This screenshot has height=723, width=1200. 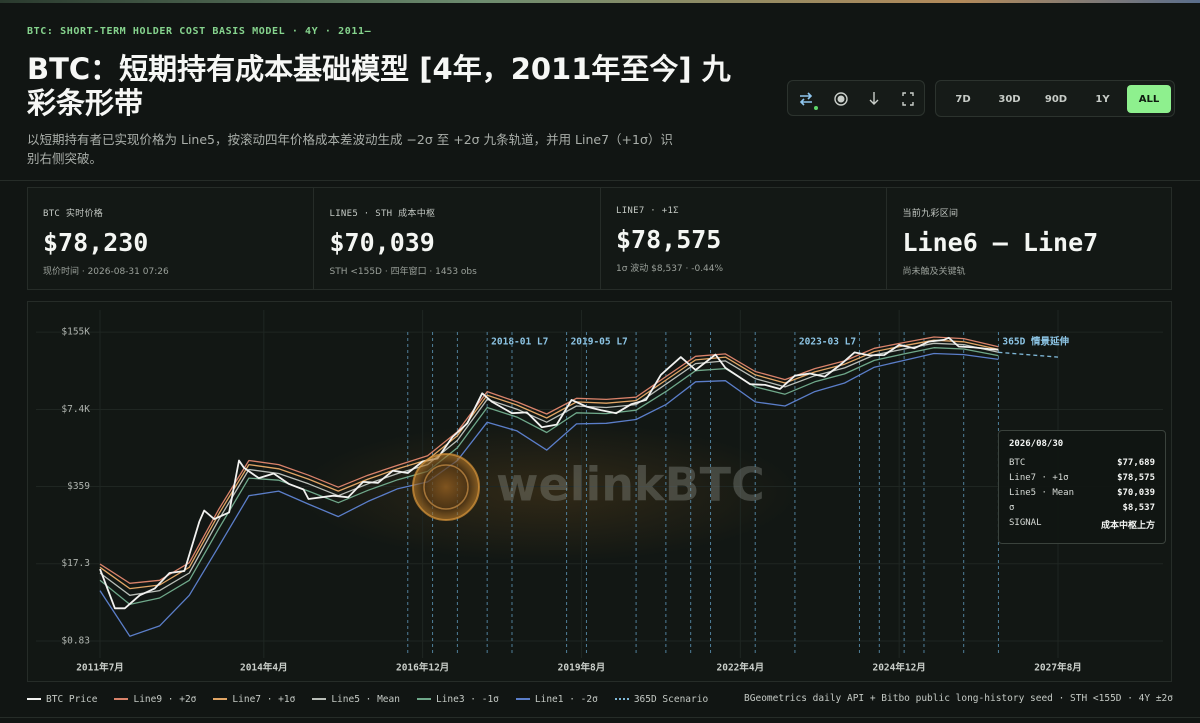 What do you see at coordinates (669, 239) in the screenshot?
I see `card-value: $78,575` at bounding box center [669, 239].